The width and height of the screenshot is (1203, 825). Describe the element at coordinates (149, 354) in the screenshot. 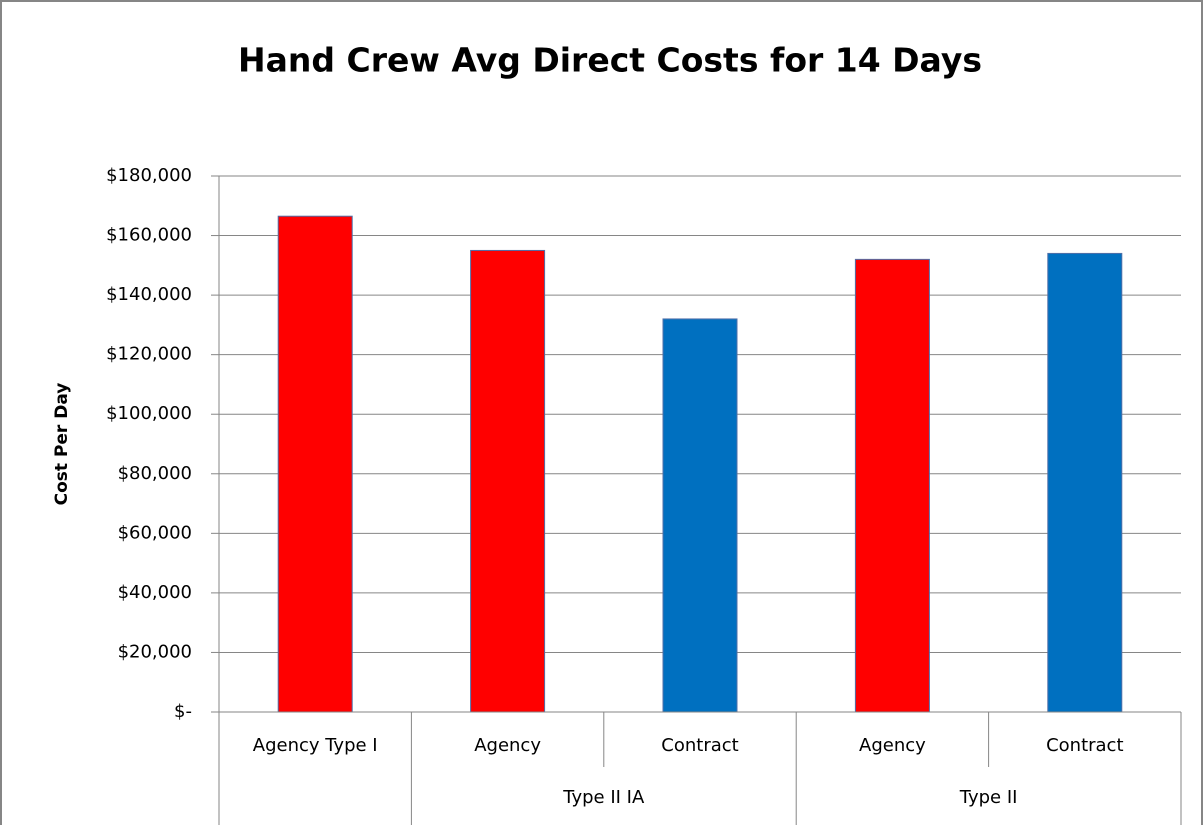

I see `y-tick-label: $120,000` at that location.